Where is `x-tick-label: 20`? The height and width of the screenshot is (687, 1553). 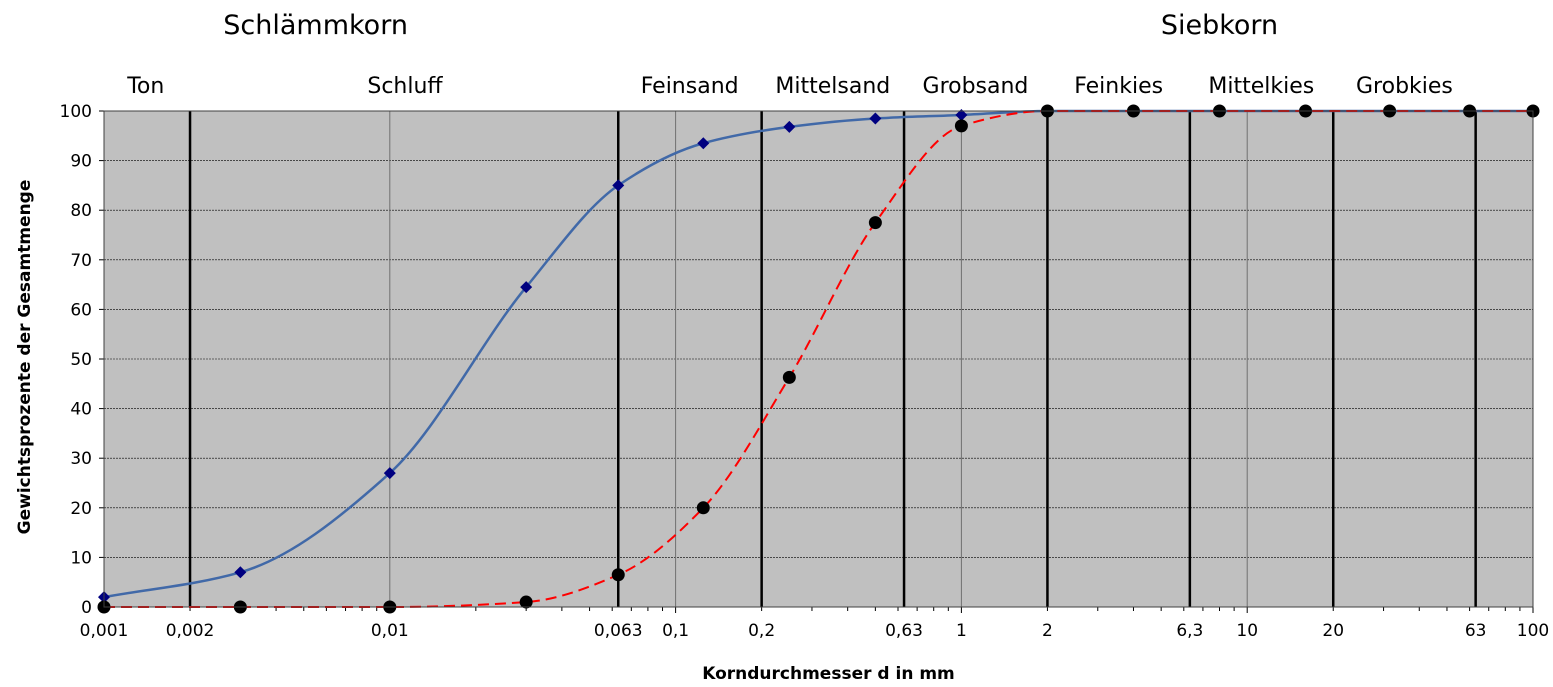
x-tick-label: 20 is located at coordinates (1333, 631).